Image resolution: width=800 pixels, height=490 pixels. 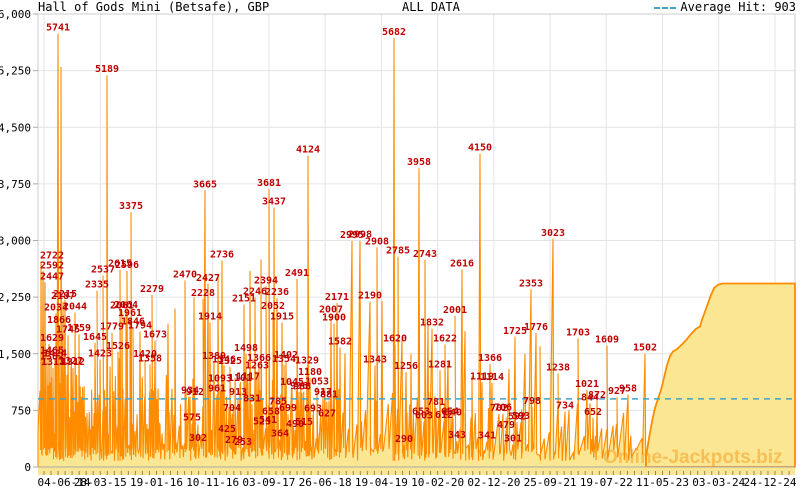 What do you see at coordinates (210, 316) in the screenshot?
I see `svg-text: 1914` at bounding box center [210, 316].